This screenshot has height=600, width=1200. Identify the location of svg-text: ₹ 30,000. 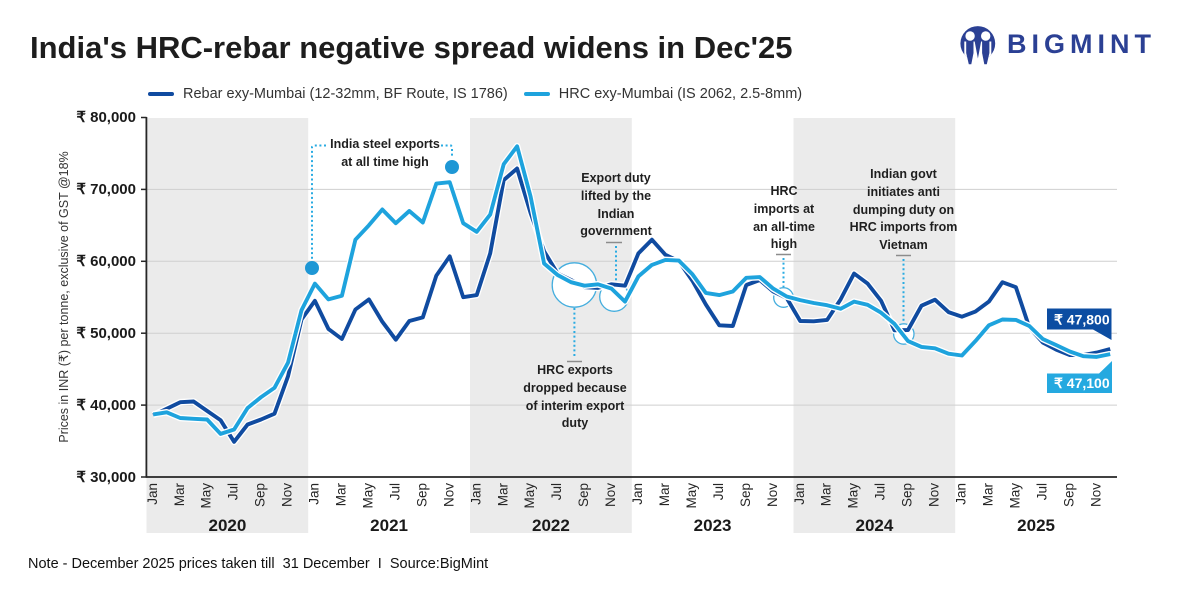
(106, 477).